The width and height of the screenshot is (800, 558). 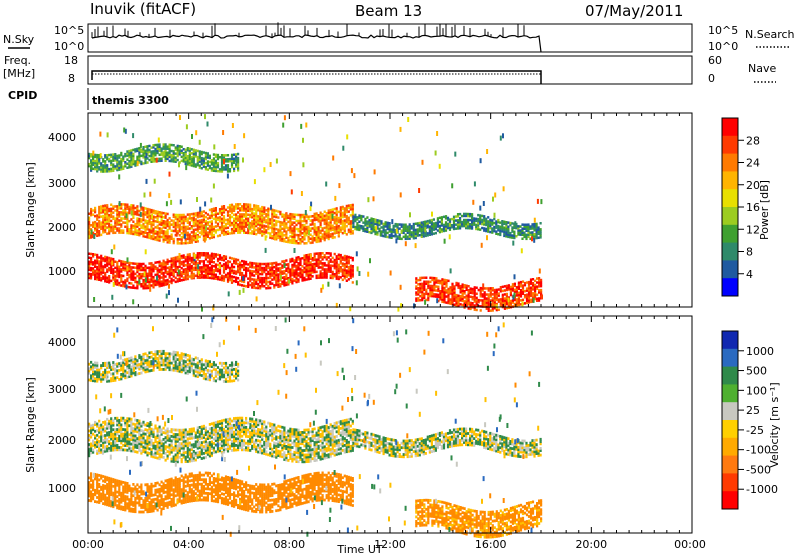 I want to click on noise-right-tick-top: 10^5, so click(x=723, y=30).